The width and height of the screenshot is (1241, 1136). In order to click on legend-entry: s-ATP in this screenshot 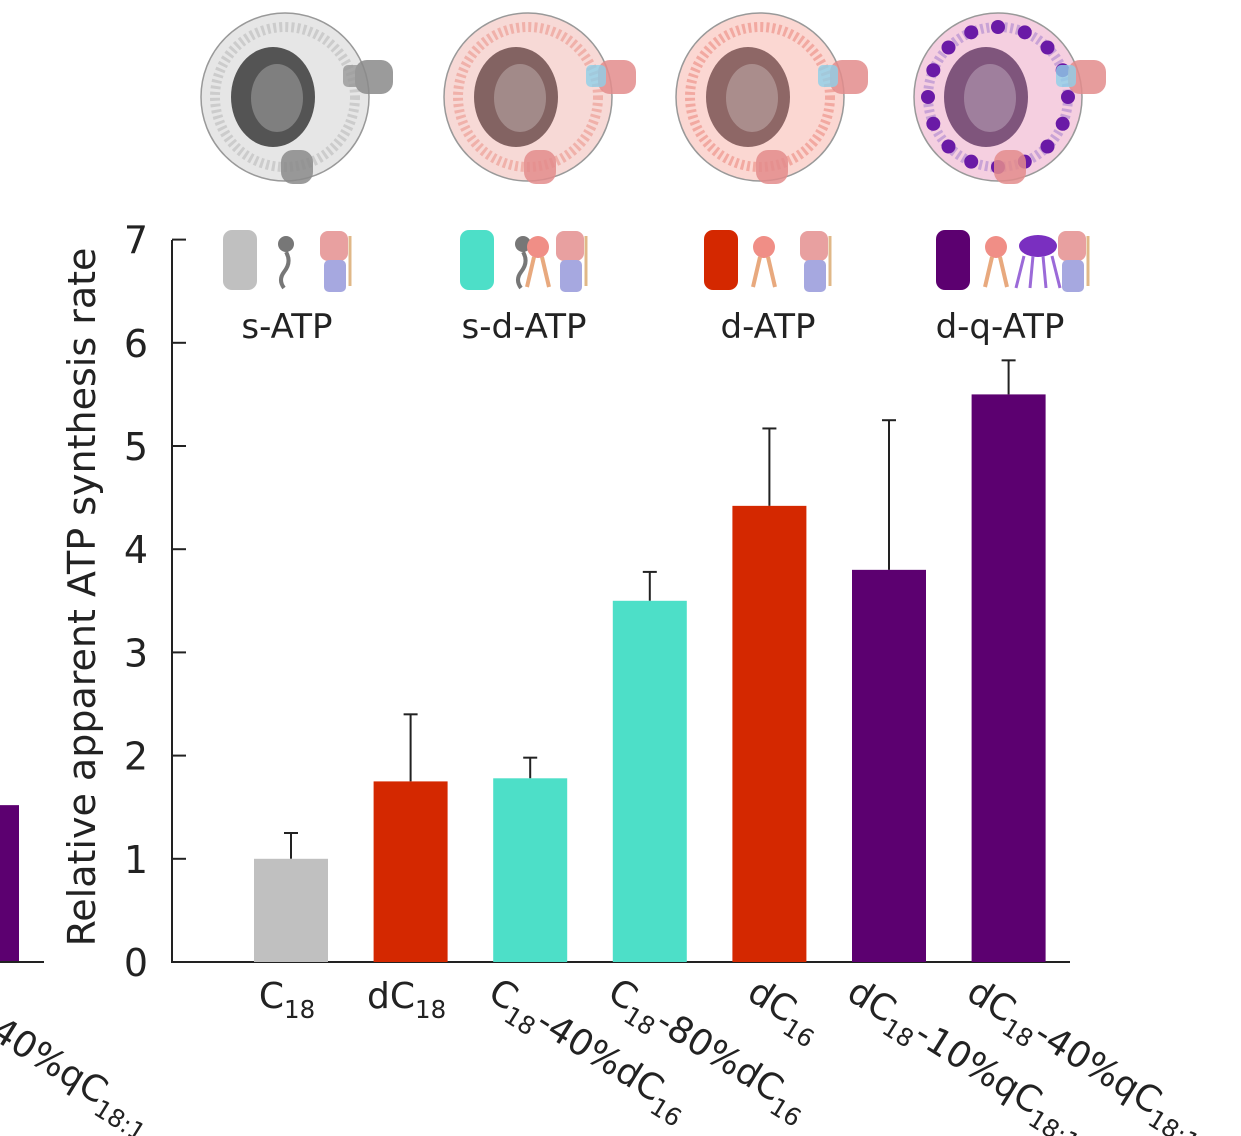, I will do `click(287, 288)`.